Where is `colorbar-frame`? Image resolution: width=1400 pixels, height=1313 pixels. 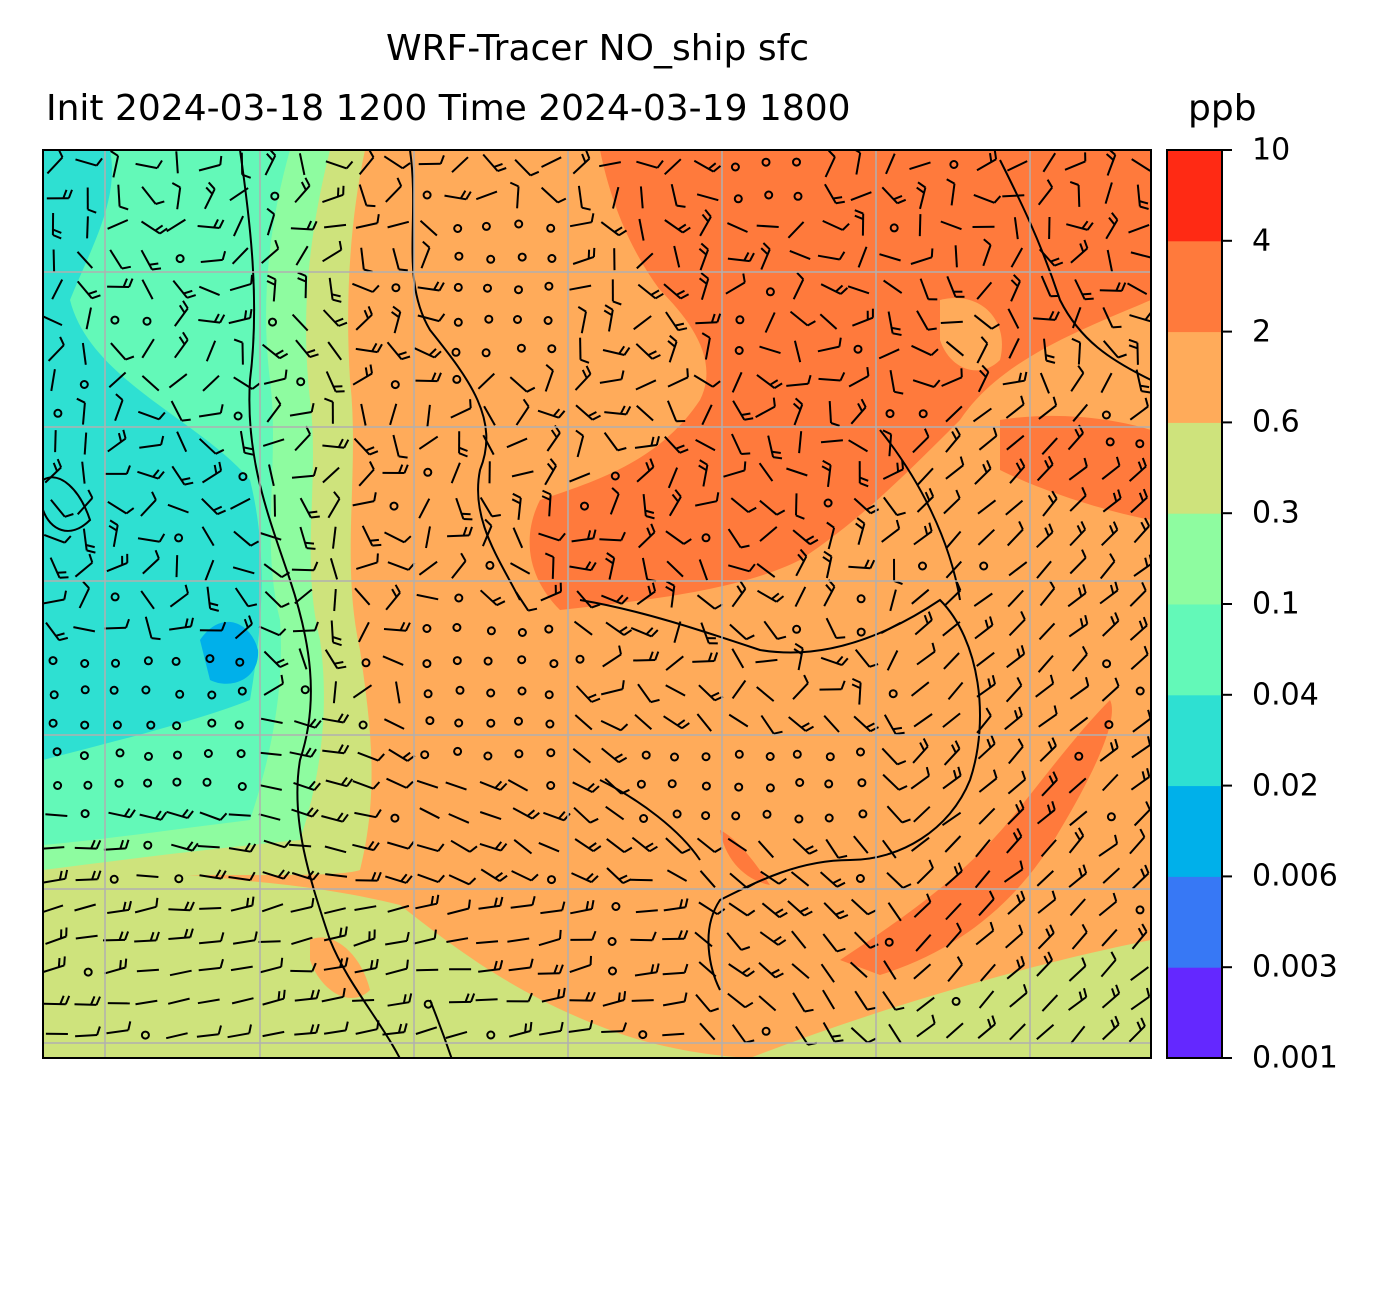
colorbar-frame is located at coordinates (1194, 604).